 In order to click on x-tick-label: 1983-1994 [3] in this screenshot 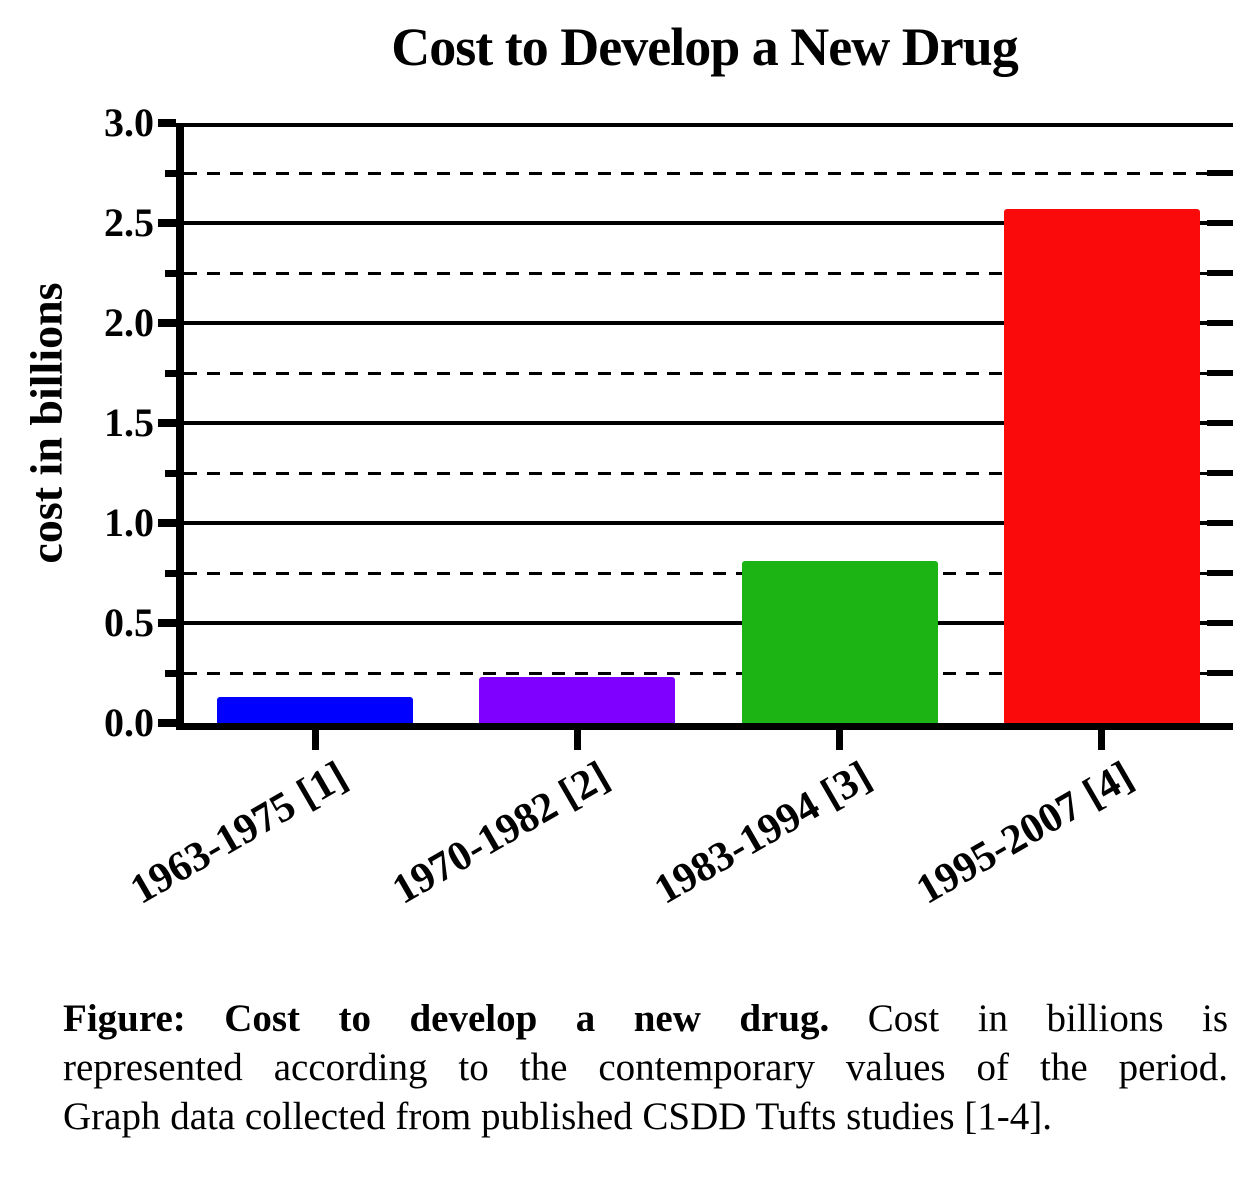, I will do `click(763, 833)`.